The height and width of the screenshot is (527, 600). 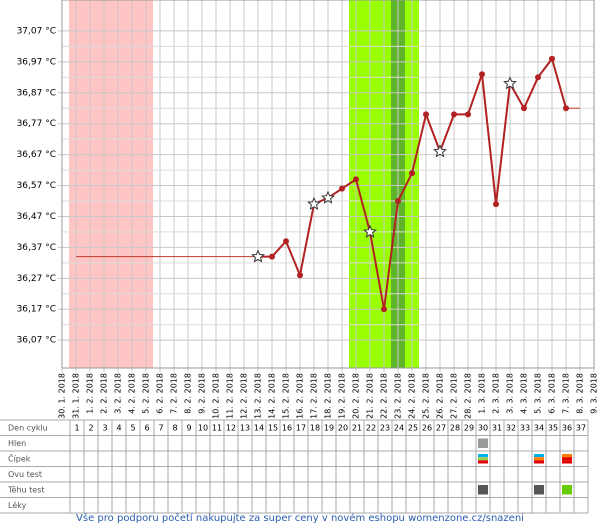 What do you see at coordinates (272, 396) in the screenshot?
I see `x-tick-label: 14. 2. 2018` at bounding box center [272, 396].